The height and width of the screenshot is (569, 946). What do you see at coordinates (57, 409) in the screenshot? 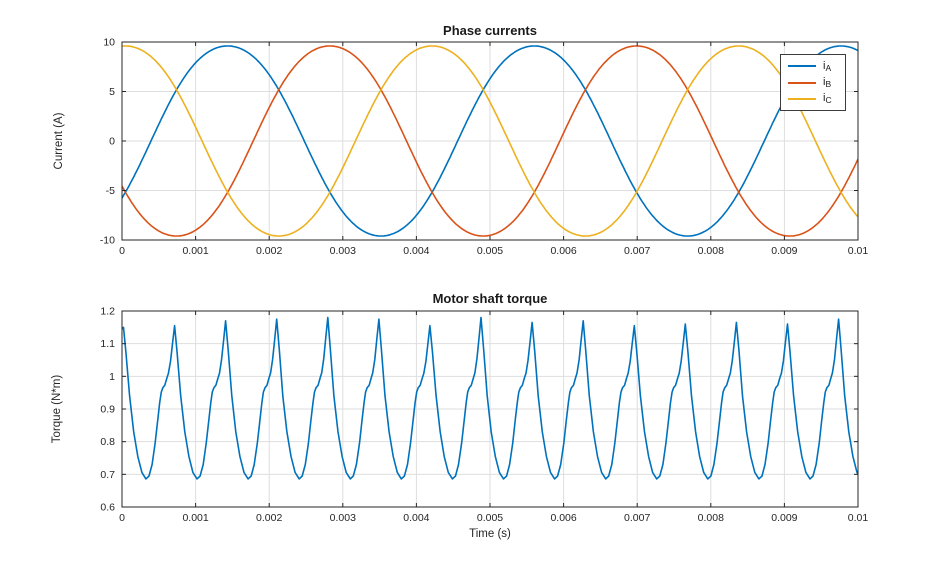
I see `chart2-y-axis-label: Torque (N*m)` at bounding box center [57, 409].